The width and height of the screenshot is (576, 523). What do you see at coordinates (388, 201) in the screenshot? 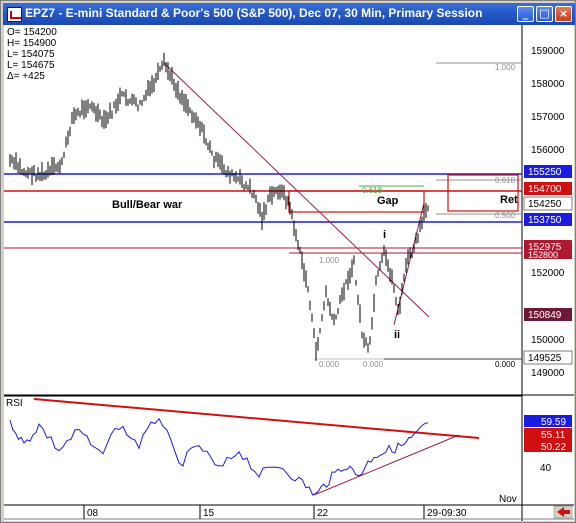
I see `gap-annotation: Gap` at bounding box center [388, 201].